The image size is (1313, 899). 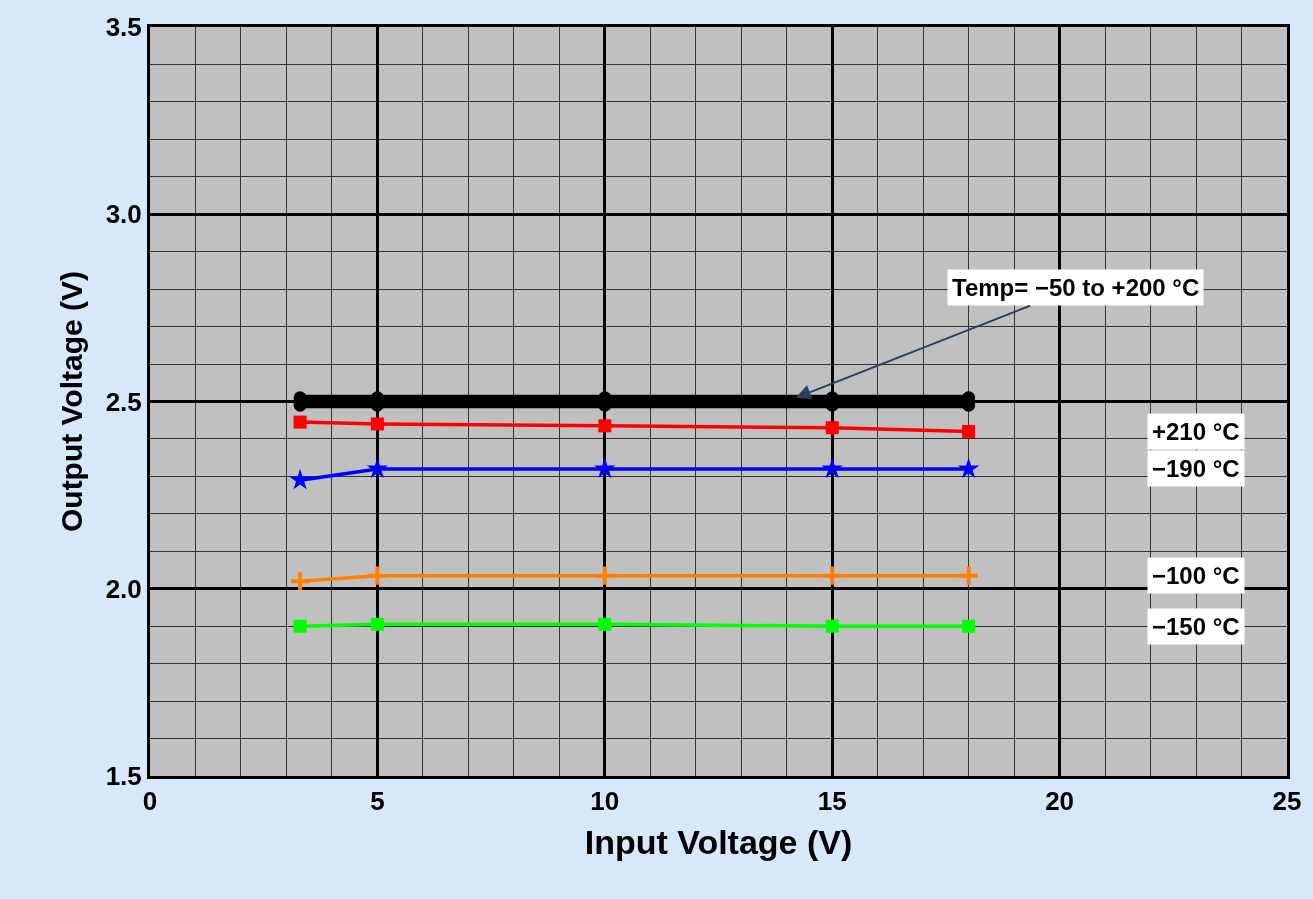 What do you see at coordinates (1076, 287) in the screenshot?
I see `annotation: Temp= −50 to +200 °C` at bounding box center [1076, 287].